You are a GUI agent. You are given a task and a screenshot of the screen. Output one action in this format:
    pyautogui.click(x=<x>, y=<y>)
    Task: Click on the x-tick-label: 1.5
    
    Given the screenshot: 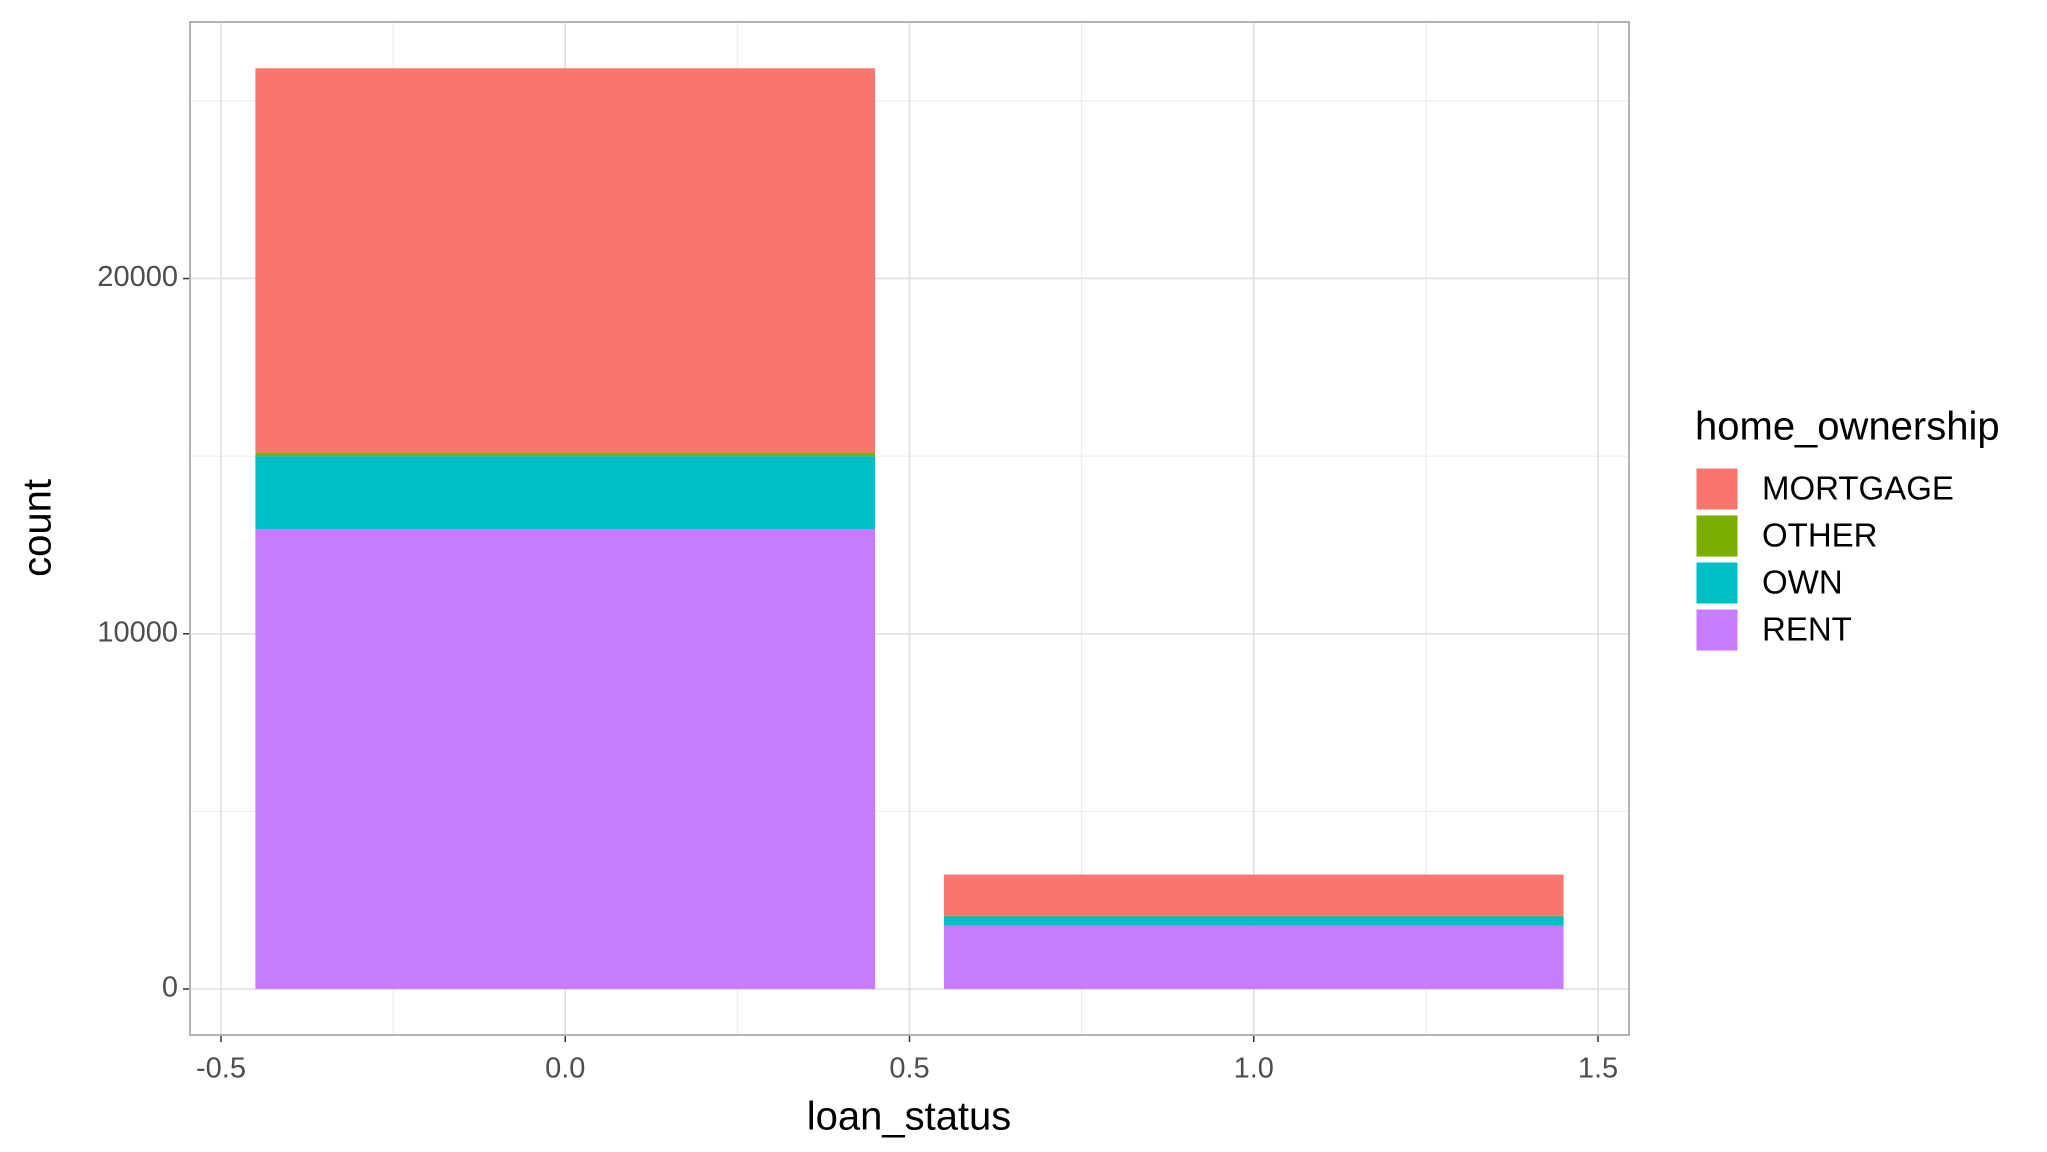 What is the action you would take?
    pyautogui.click(x=1598, y=1069)
    